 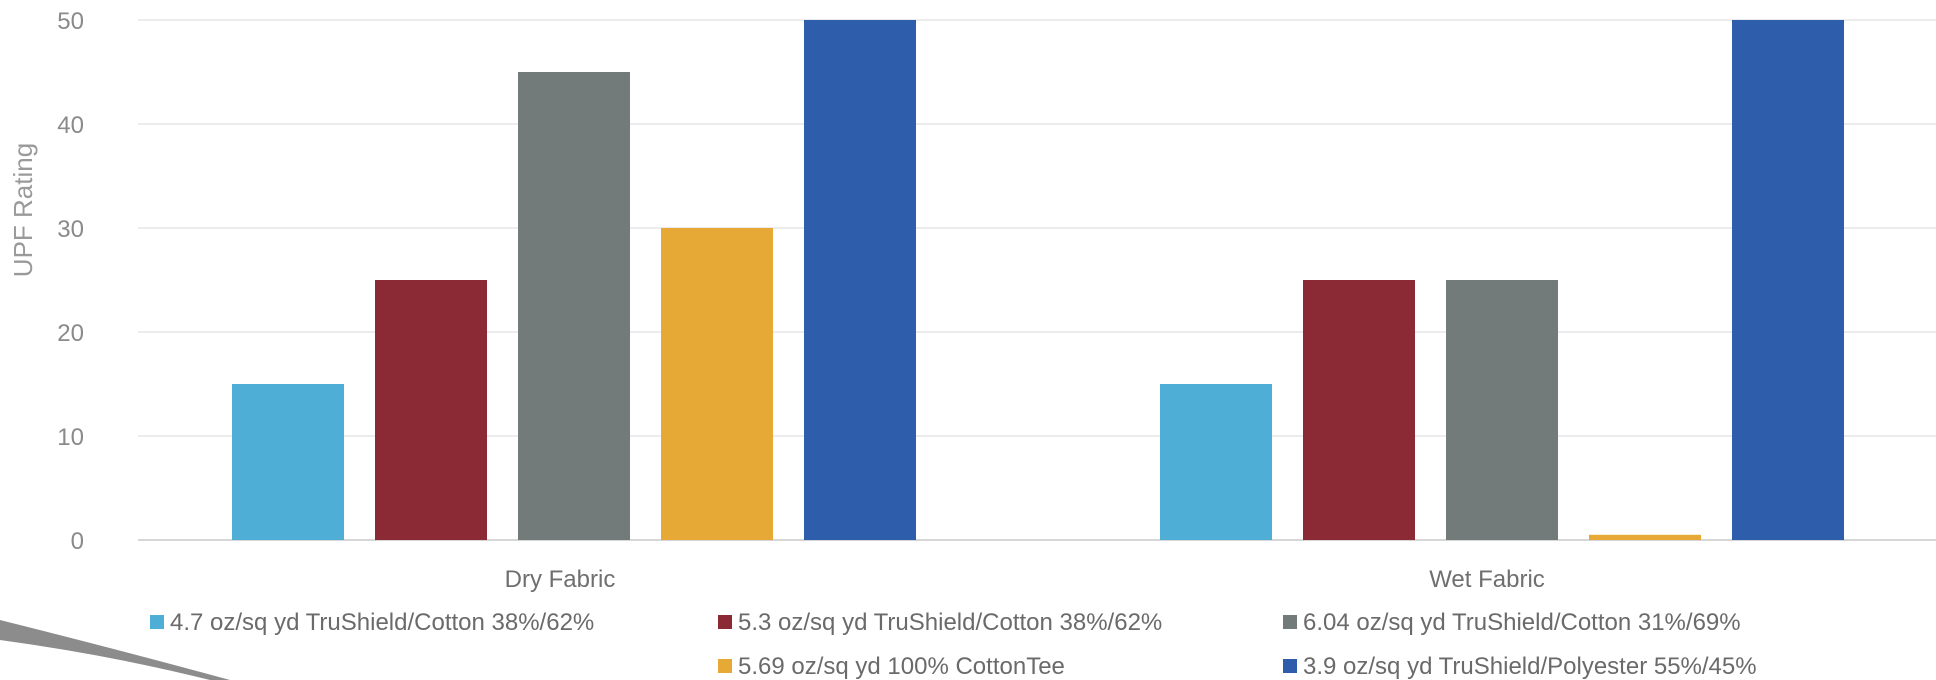 I want to click on legend-label: 5.3 oz/sq yd TruShield/Cotton 38%/62%, so click(x=950, y=622).